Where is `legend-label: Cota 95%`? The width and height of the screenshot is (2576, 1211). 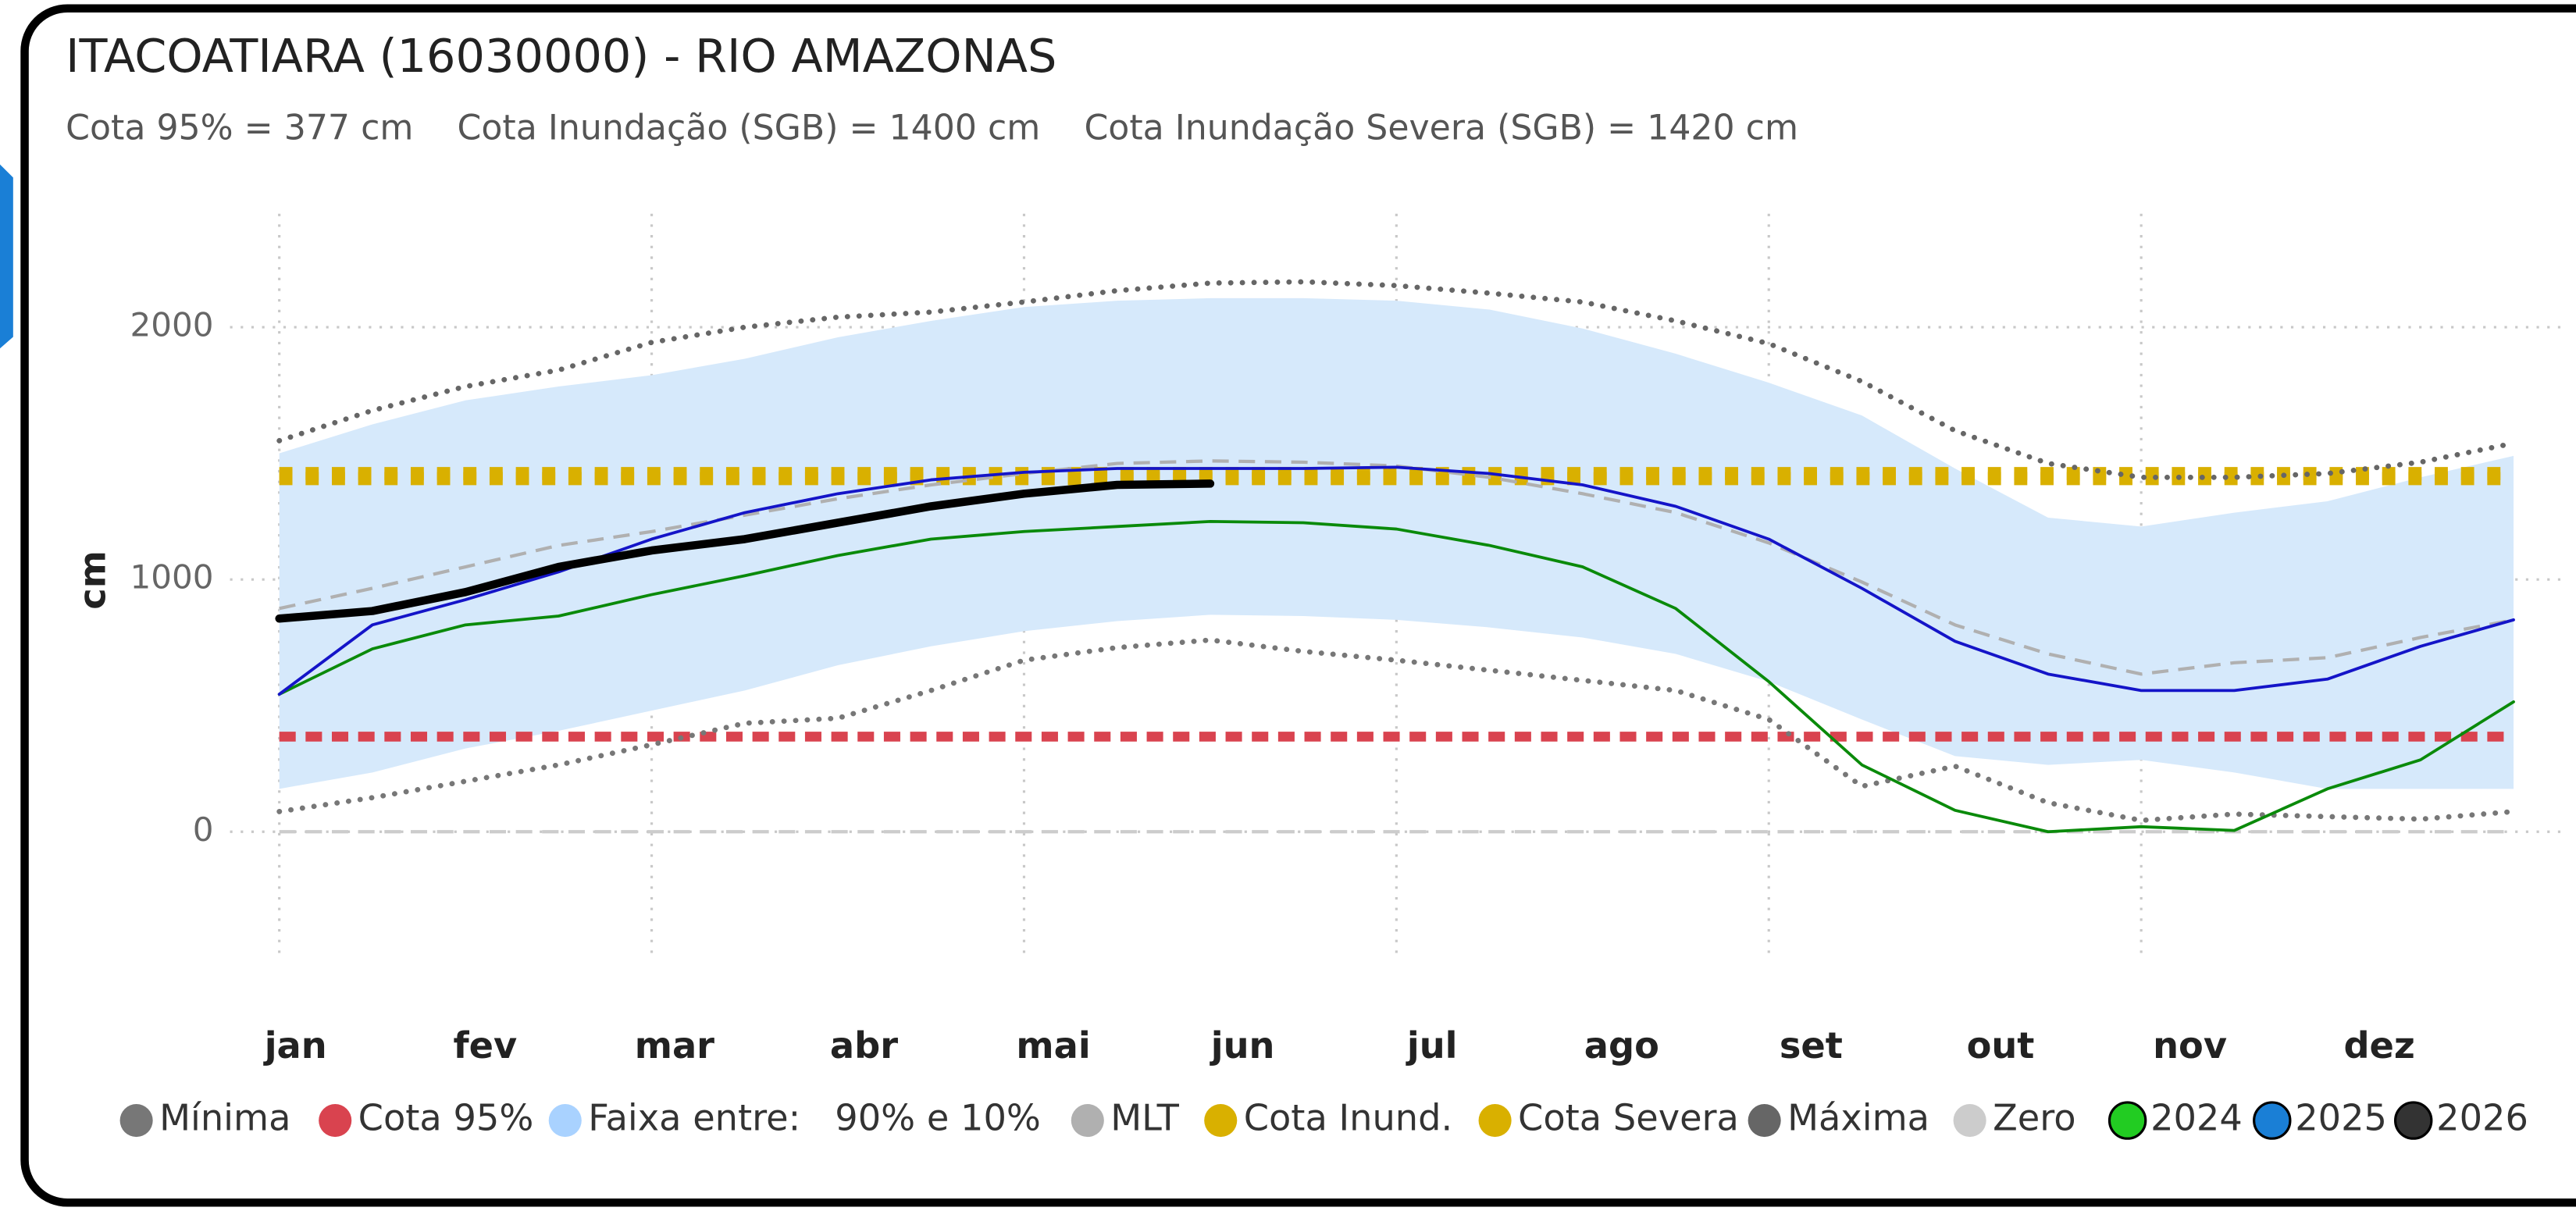
legend-label: Cota 95% is located at coordinates (446, 1118).